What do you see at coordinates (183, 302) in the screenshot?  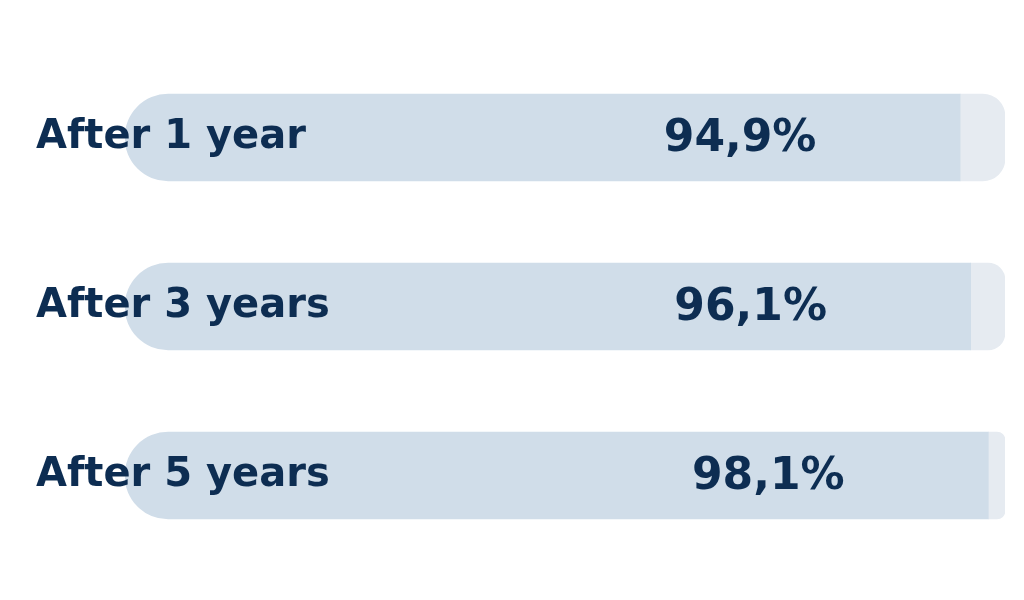 I see `y-tick-label: After 3 years` at bounding box center [183, 302].